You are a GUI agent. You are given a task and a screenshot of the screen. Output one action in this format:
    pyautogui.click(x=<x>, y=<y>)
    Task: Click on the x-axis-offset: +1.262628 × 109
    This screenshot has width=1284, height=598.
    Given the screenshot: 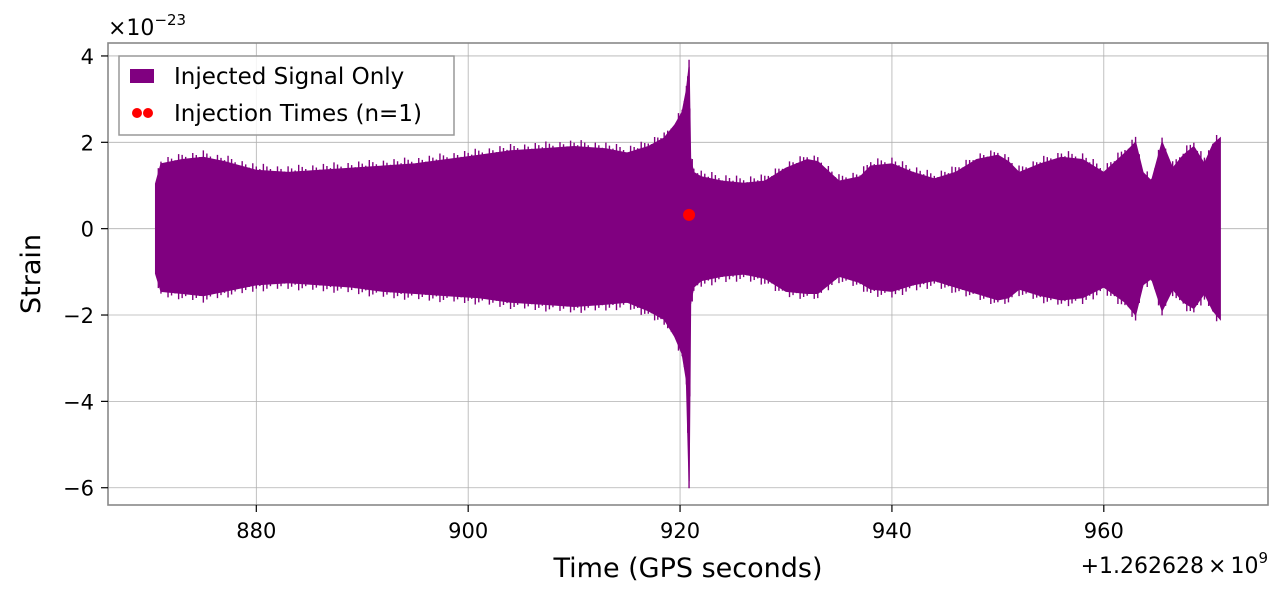 What is the action you would take?
    pyautogui.click(x=1174, y=564)
    